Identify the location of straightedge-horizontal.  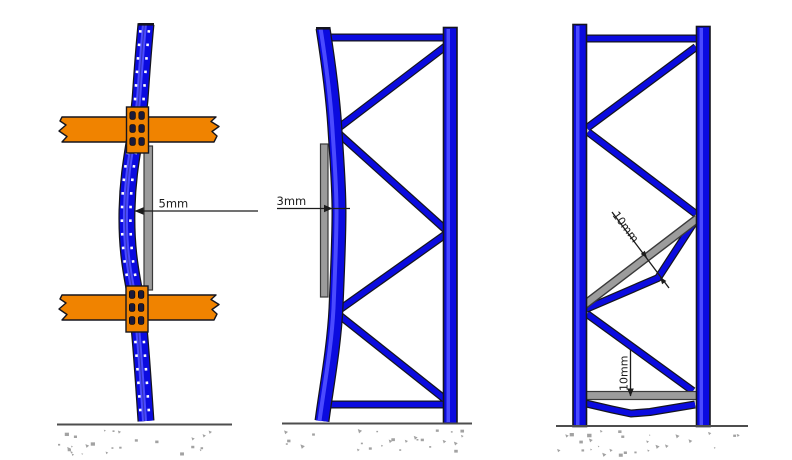
(641, 395).